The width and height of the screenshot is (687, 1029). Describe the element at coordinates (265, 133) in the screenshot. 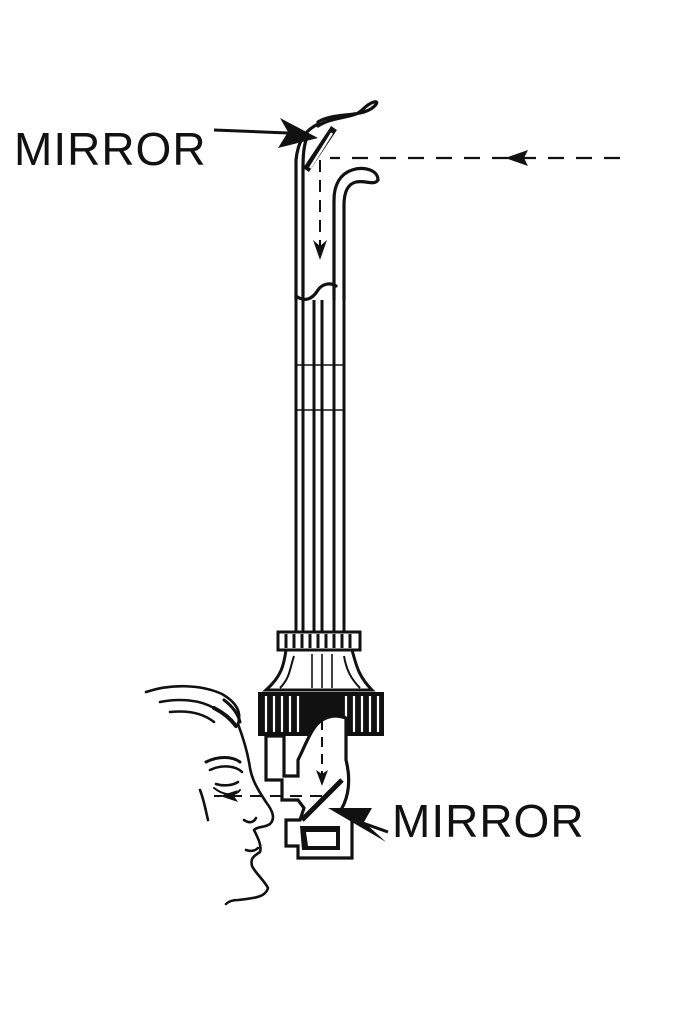

I see `top-mirror-pointer` at that location.